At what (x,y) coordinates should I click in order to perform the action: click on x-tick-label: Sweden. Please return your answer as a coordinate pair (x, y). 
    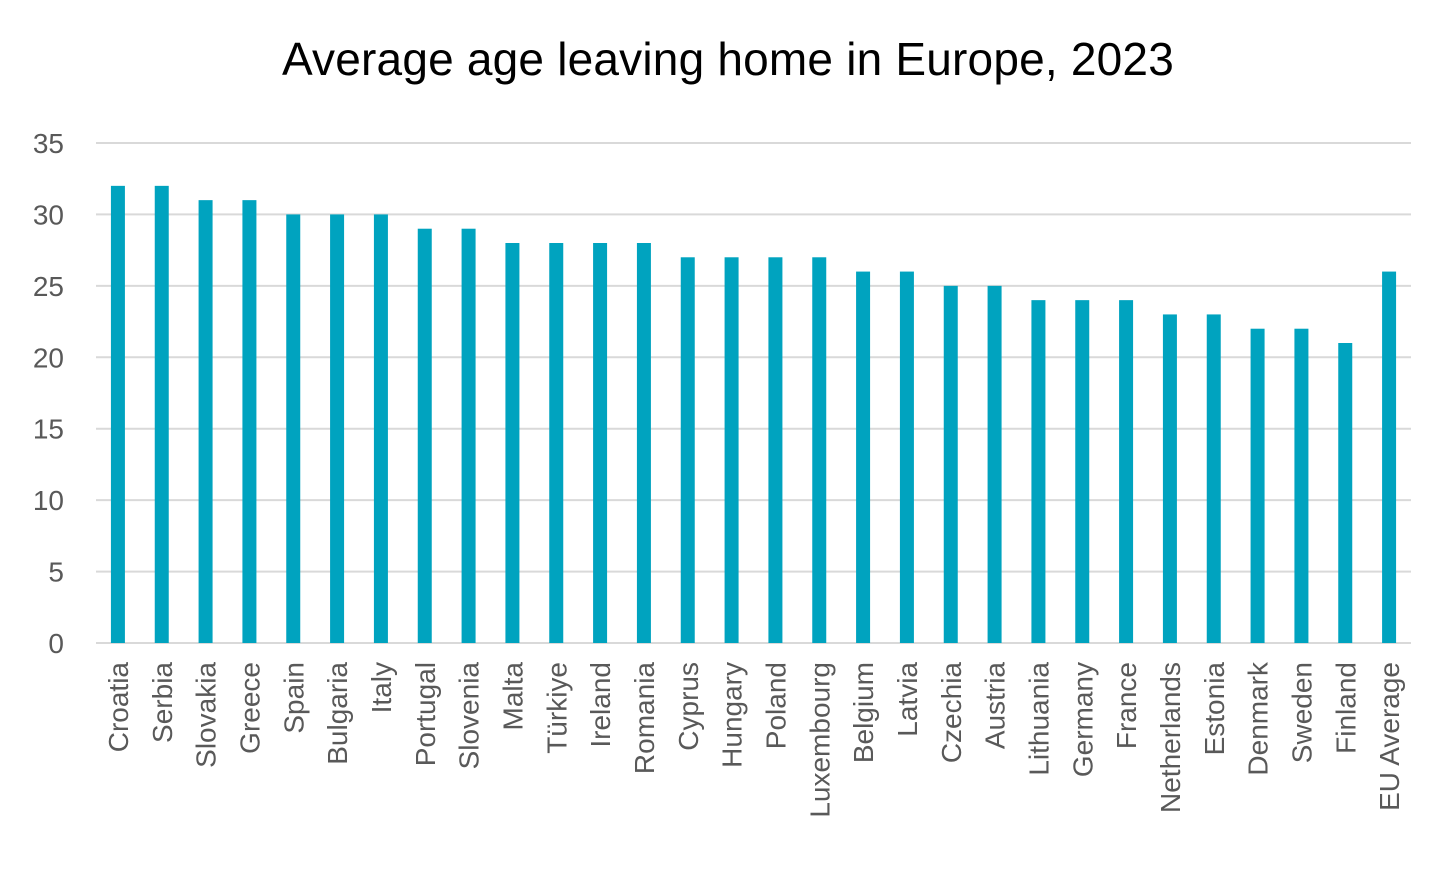
    Looking at the image, I should click on (1301, 712).